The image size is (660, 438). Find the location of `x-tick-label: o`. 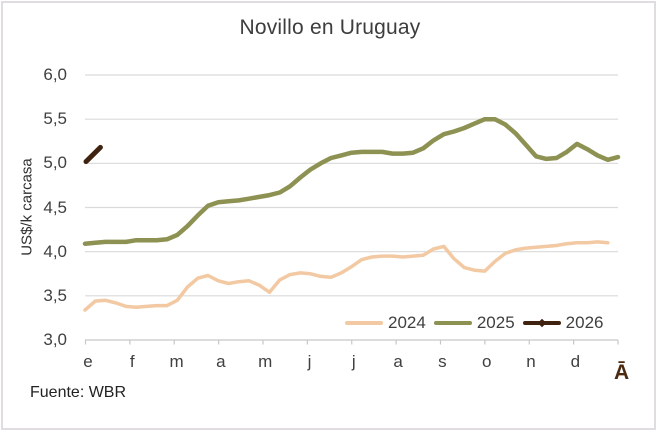

x-tick-label: o is located at coordinates (486, 361).